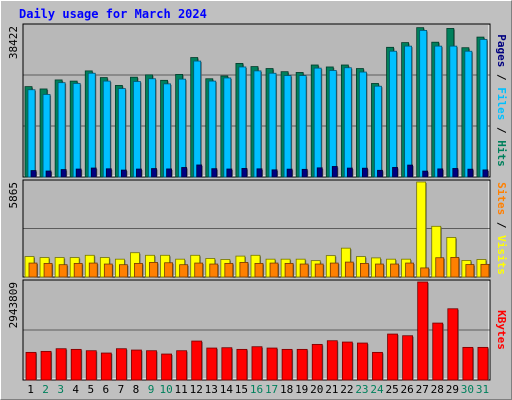 Image resolution: width=512 pixels, height=400 pixels. What do you see at coordinates (421, 229) in the screenshot?
I see `visits-bar` at bounding box center [421, 229].